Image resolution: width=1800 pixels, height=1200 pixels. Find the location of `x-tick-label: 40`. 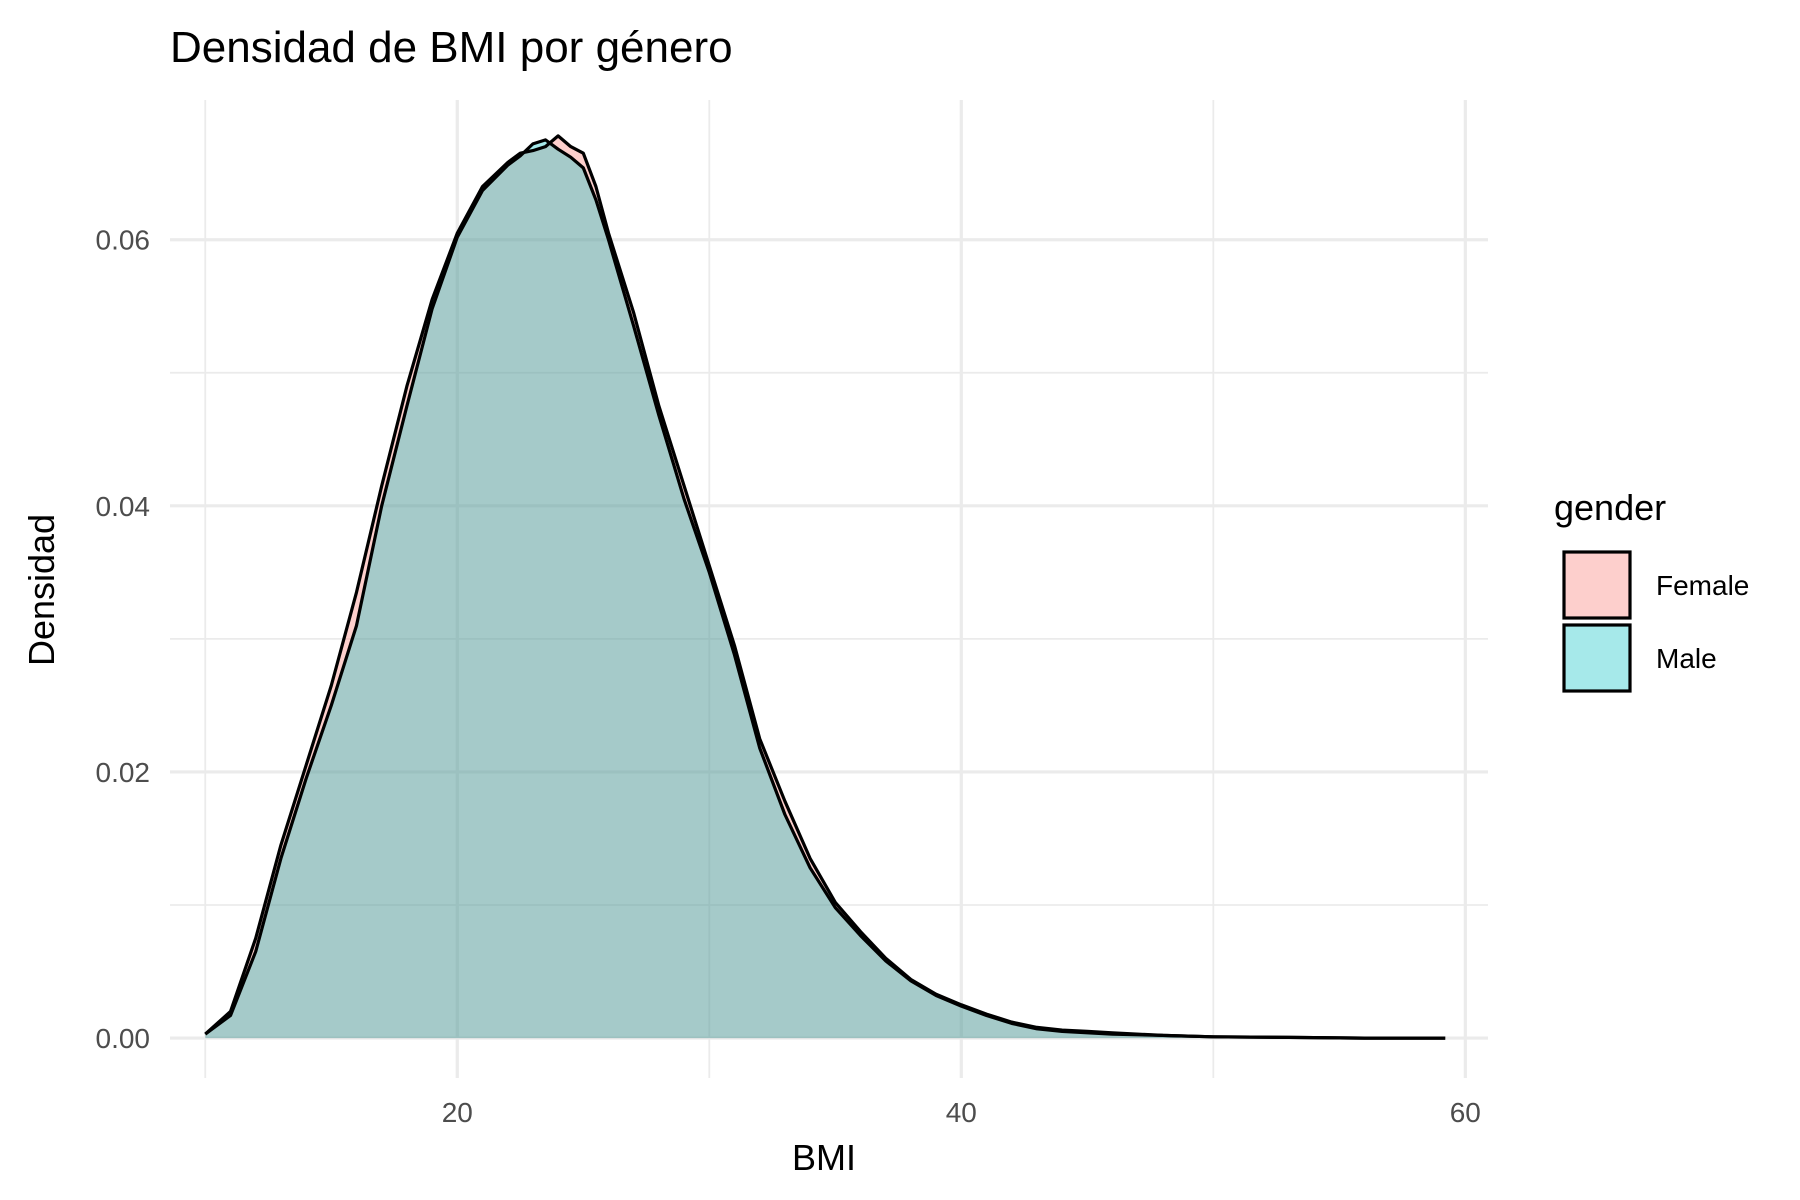

x-tick-label: 40 is located at coordinates (961, 1112).